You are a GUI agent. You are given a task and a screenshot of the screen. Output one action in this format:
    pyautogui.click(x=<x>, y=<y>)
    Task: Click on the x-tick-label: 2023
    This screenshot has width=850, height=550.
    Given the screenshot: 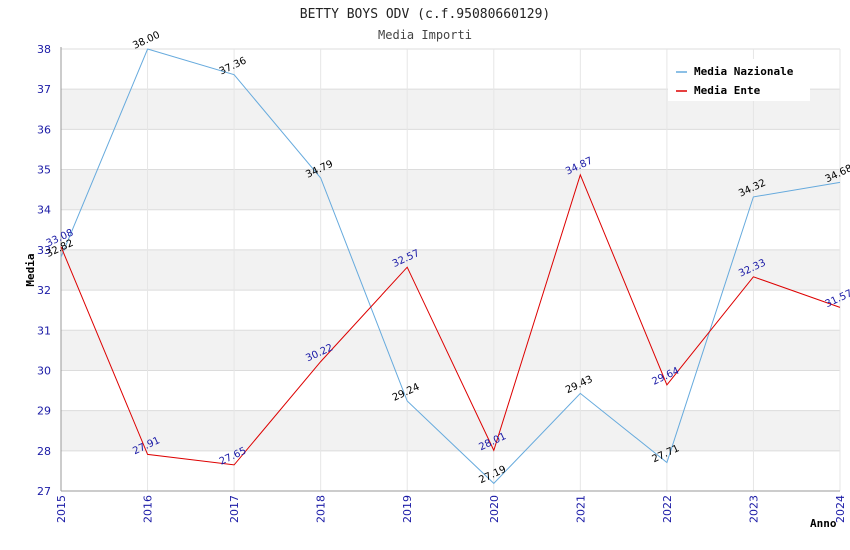 What is the action you would take?
    pyautogui.click(x=753, y=509)
    